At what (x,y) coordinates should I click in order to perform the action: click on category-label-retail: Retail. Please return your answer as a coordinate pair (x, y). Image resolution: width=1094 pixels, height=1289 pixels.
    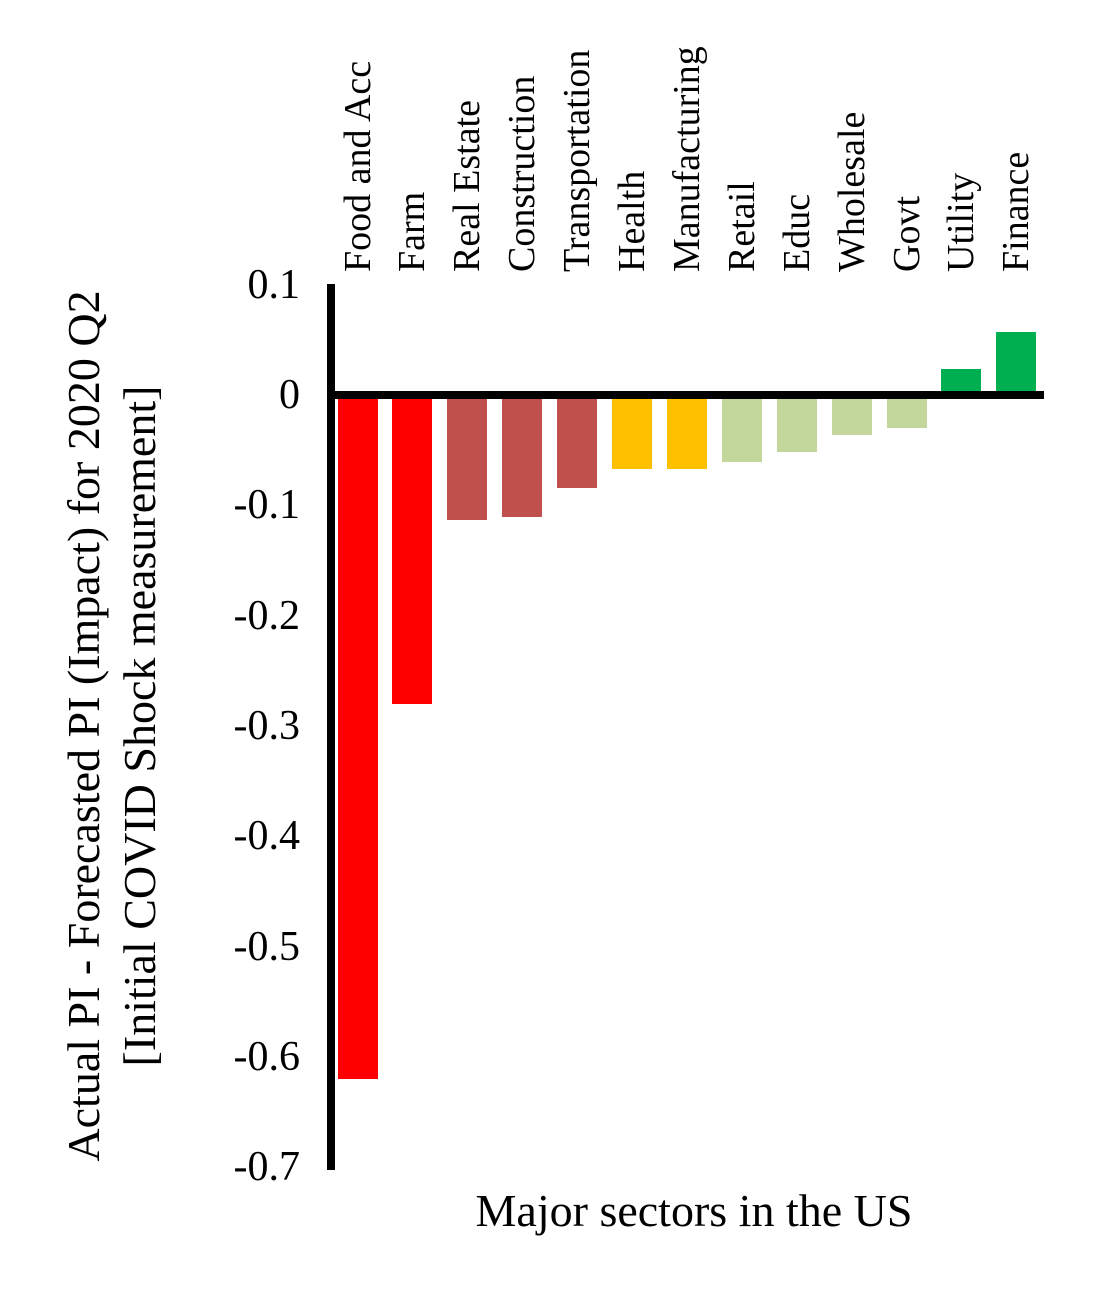
    Looking at the image, I should click on (741, 226).